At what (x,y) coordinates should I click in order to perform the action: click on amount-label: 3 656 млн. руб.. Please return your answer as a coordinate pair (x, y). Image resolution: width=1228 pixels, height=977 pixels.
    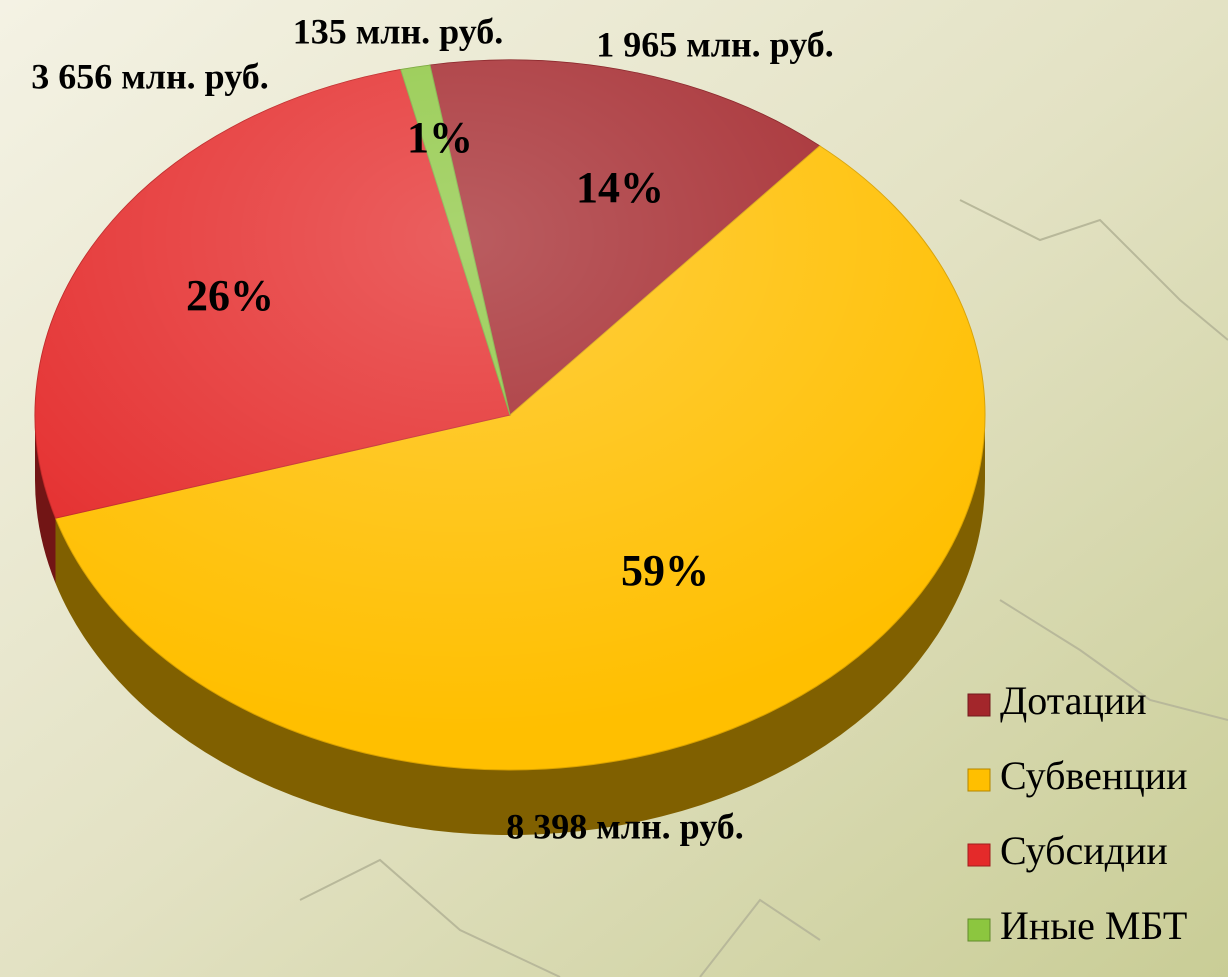
    Looking at the image, I should click on (150, 76).